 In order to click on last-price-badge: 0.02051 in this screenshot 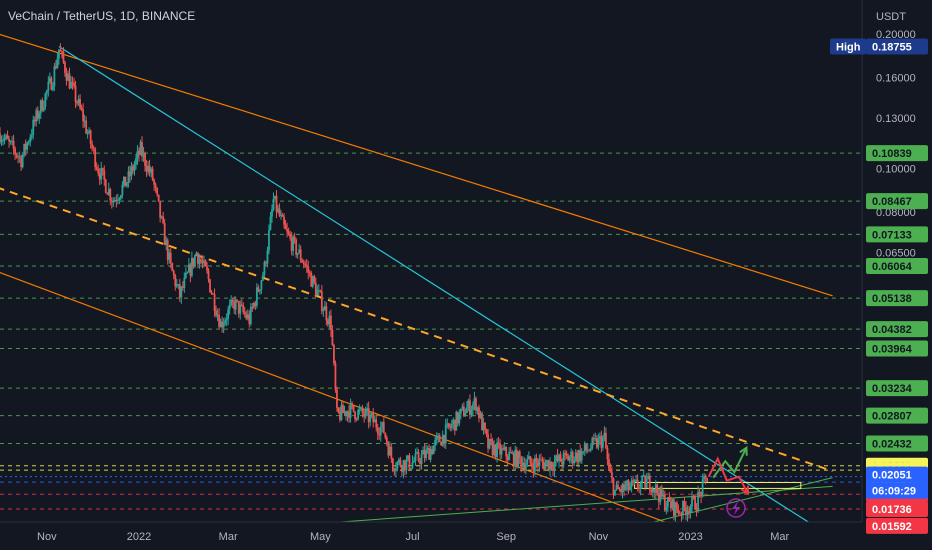, I will do `click(897, 474)`.